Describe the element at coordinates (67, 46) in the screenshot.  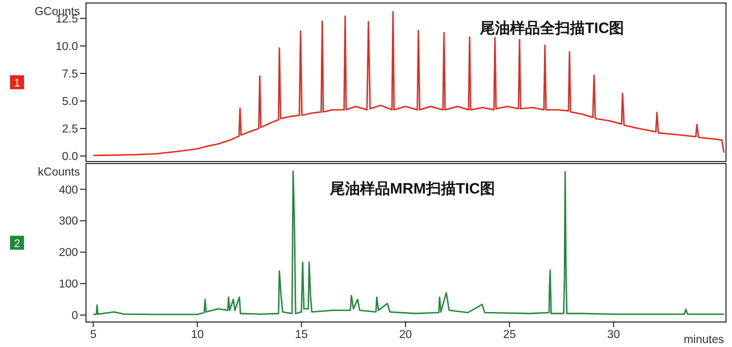
I see `y-tick-label: 10.0` at that location.